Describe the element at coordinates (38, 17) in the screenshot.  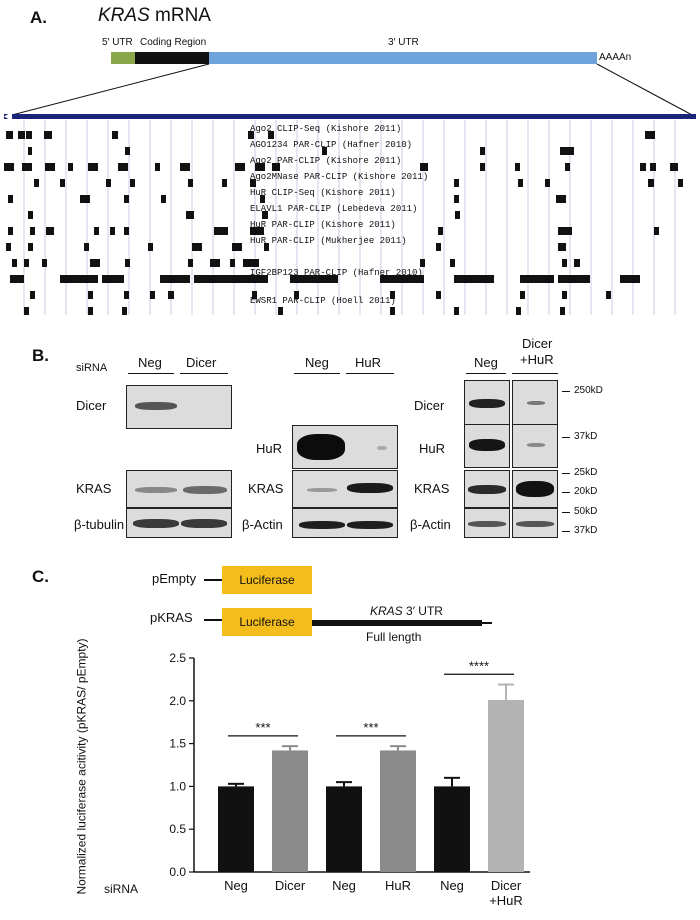
I see `panel-a-label: A.` at that location.